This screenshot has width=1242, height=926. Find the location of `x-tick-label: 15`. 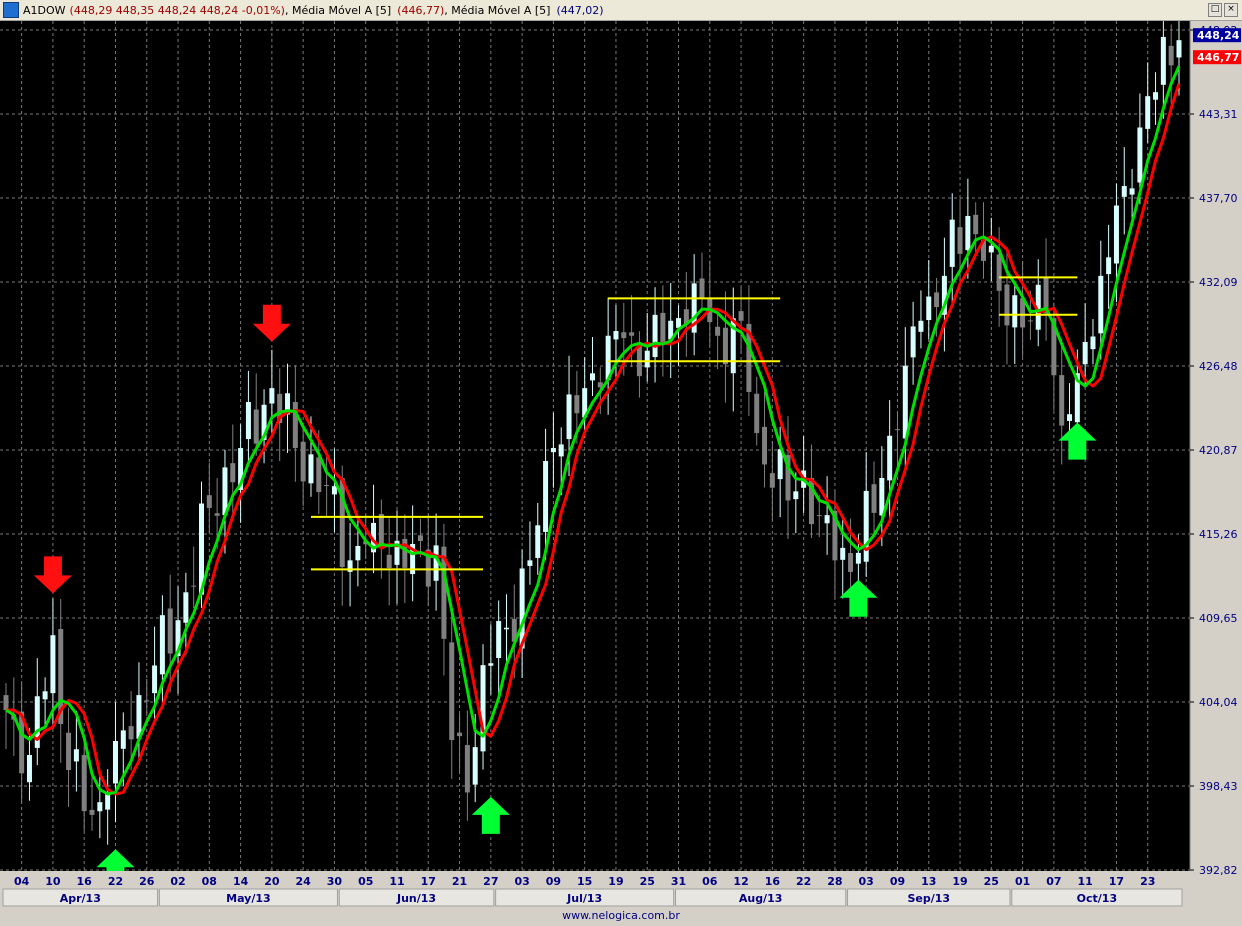

x-tick-label: 15 is located at coordinates (584, 881).